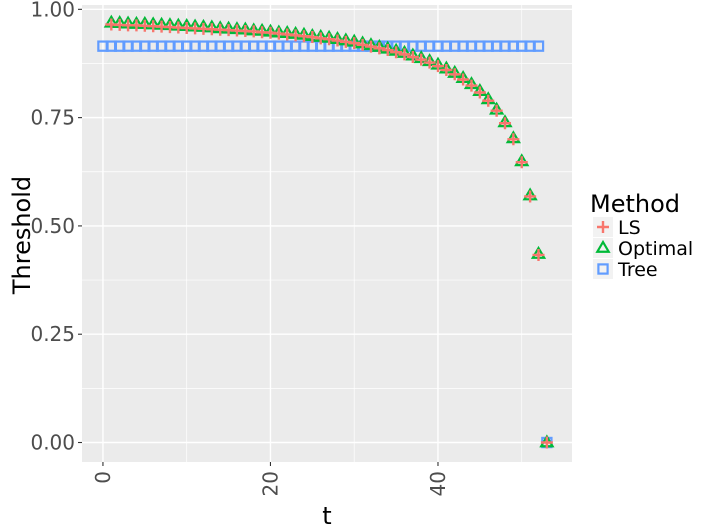 The width and height of the screenshot is (706, 530). Describe the element at coordinates (52, 334) in the screenshot. I see `y-tick-label: 0.25` at that location.